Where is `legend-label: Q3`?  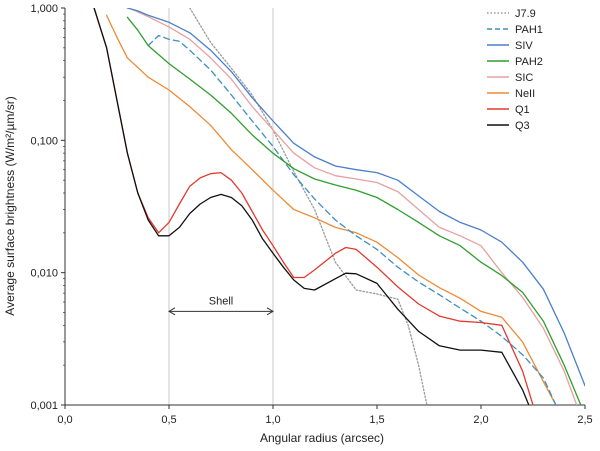
legend-label: Q3 is located at coordinates (522, 126).